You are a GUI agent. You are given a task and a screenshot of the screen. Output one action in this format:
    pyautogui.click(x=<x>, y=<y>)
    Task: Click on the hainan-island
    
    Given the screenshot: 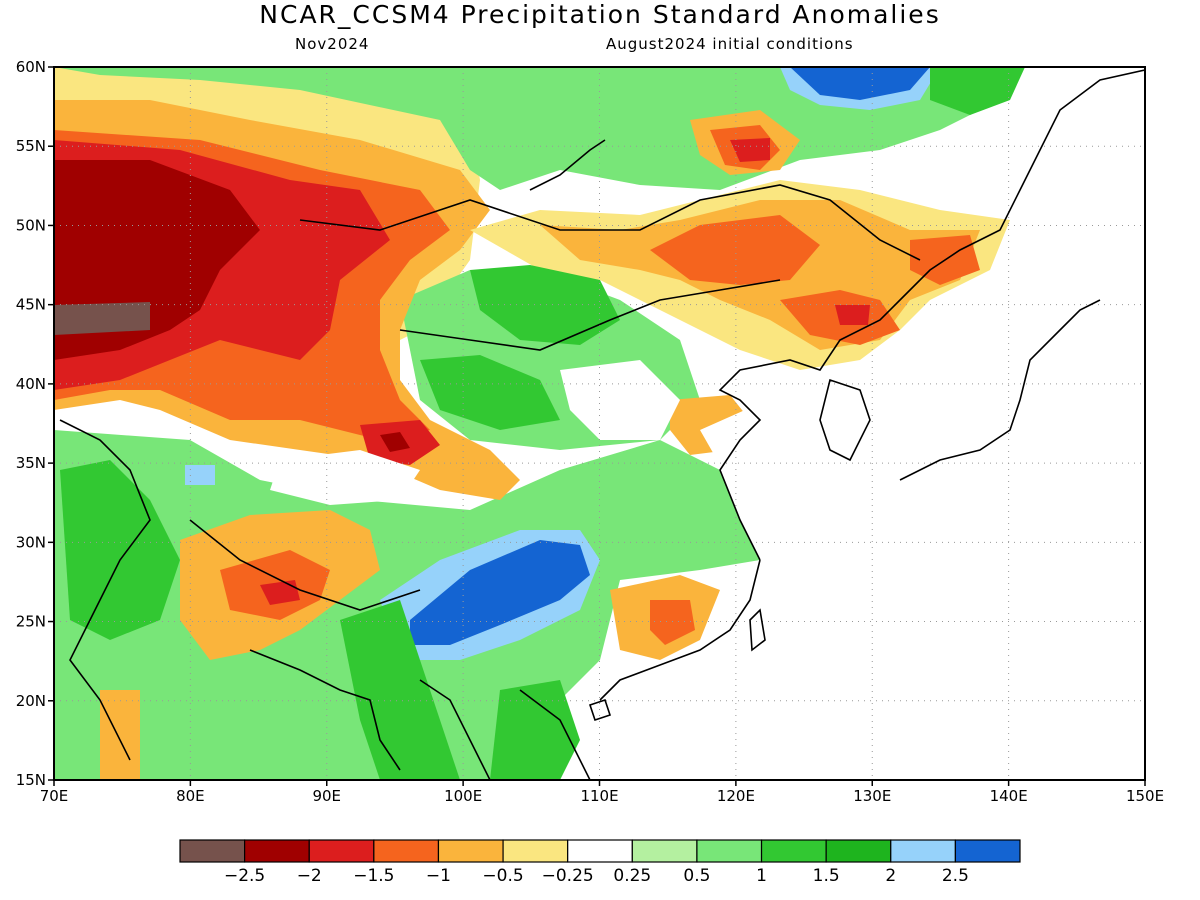 What is the action you would take?
    pyautogui.click(x=600, y=710)
    